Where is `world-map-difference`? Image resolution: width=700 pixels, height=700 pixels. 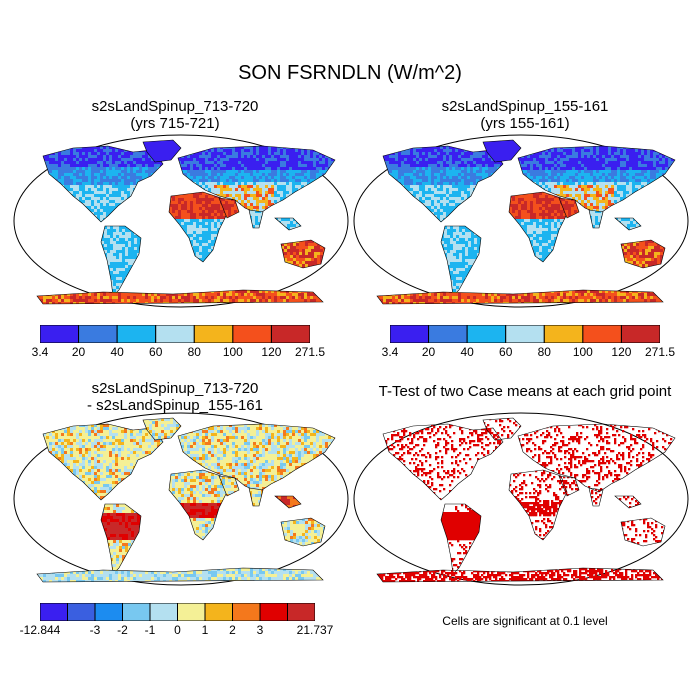 world-map-difference is located at coordinates (181, 499).